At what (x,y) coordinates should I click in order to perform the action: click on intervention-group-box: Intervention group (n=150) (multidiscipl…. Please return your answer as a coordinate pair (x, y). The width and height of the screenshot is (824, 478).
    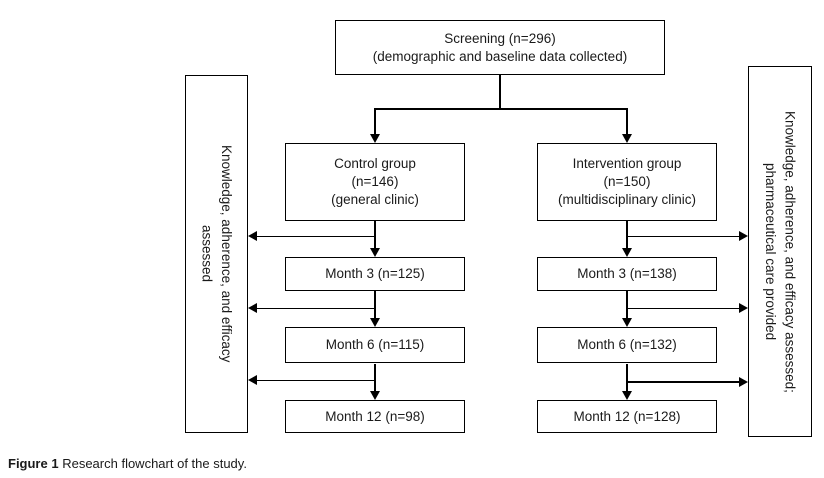
    Looking at the image, I should click on (627, 182).